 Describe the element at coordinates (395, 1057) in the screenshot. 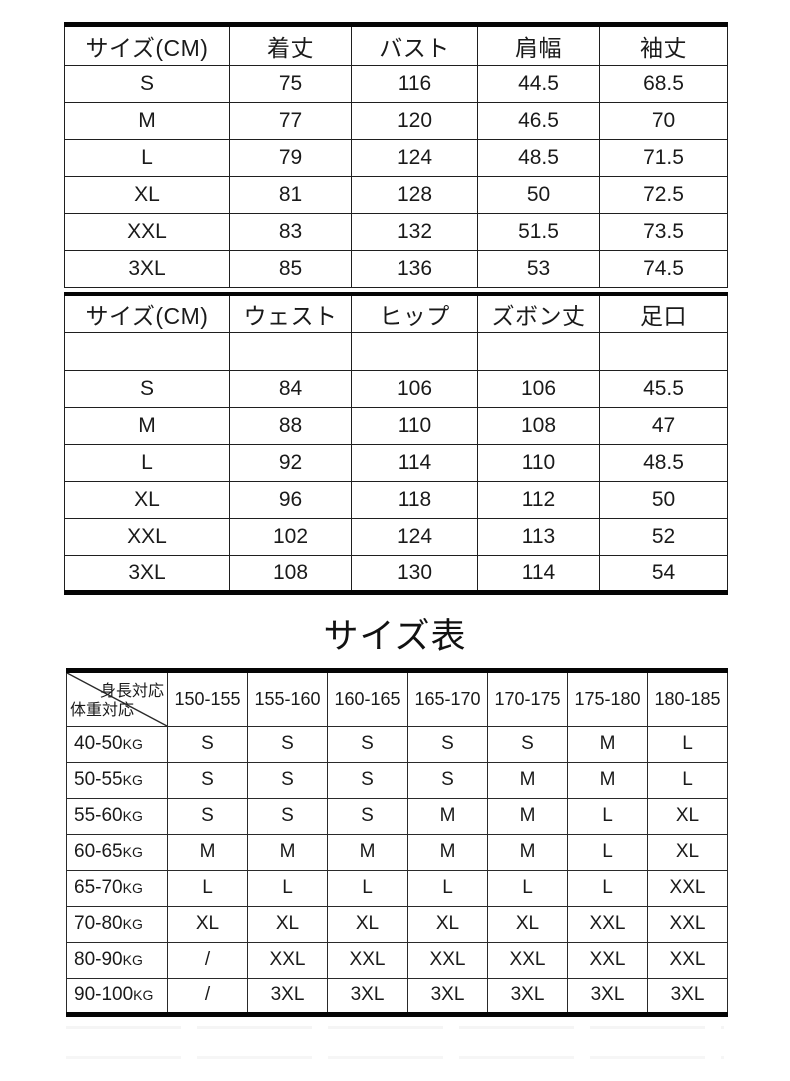

I see `ghost-artifact-row` at that location.